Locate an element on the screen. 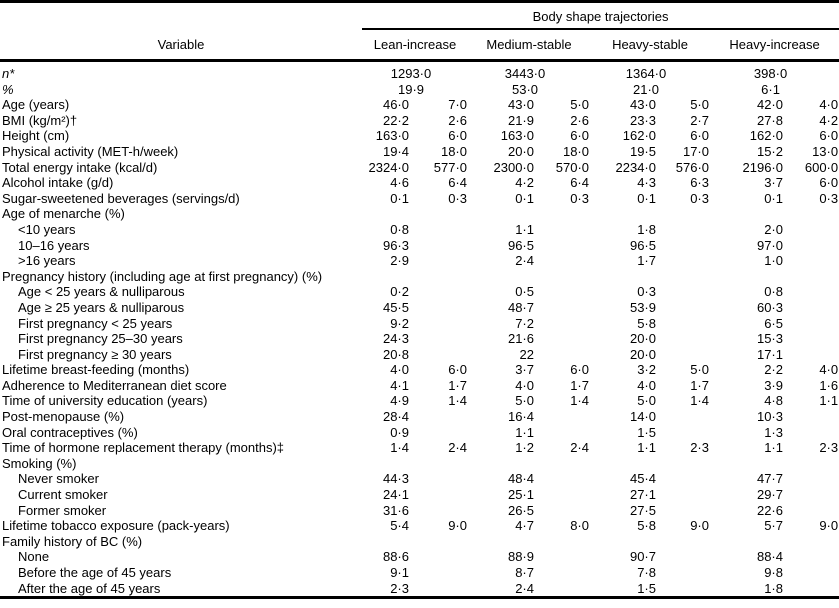 The image size is (839, 608). sd-value-cell: 6·3 is located at coordinates (699, 183).